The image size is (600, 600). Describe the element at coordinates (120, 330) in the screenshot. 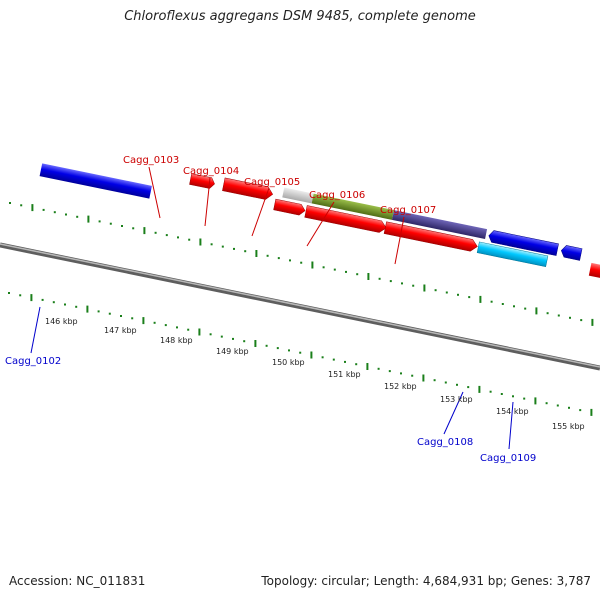

I see `scale-tick-label: 147 kbp` at that location.